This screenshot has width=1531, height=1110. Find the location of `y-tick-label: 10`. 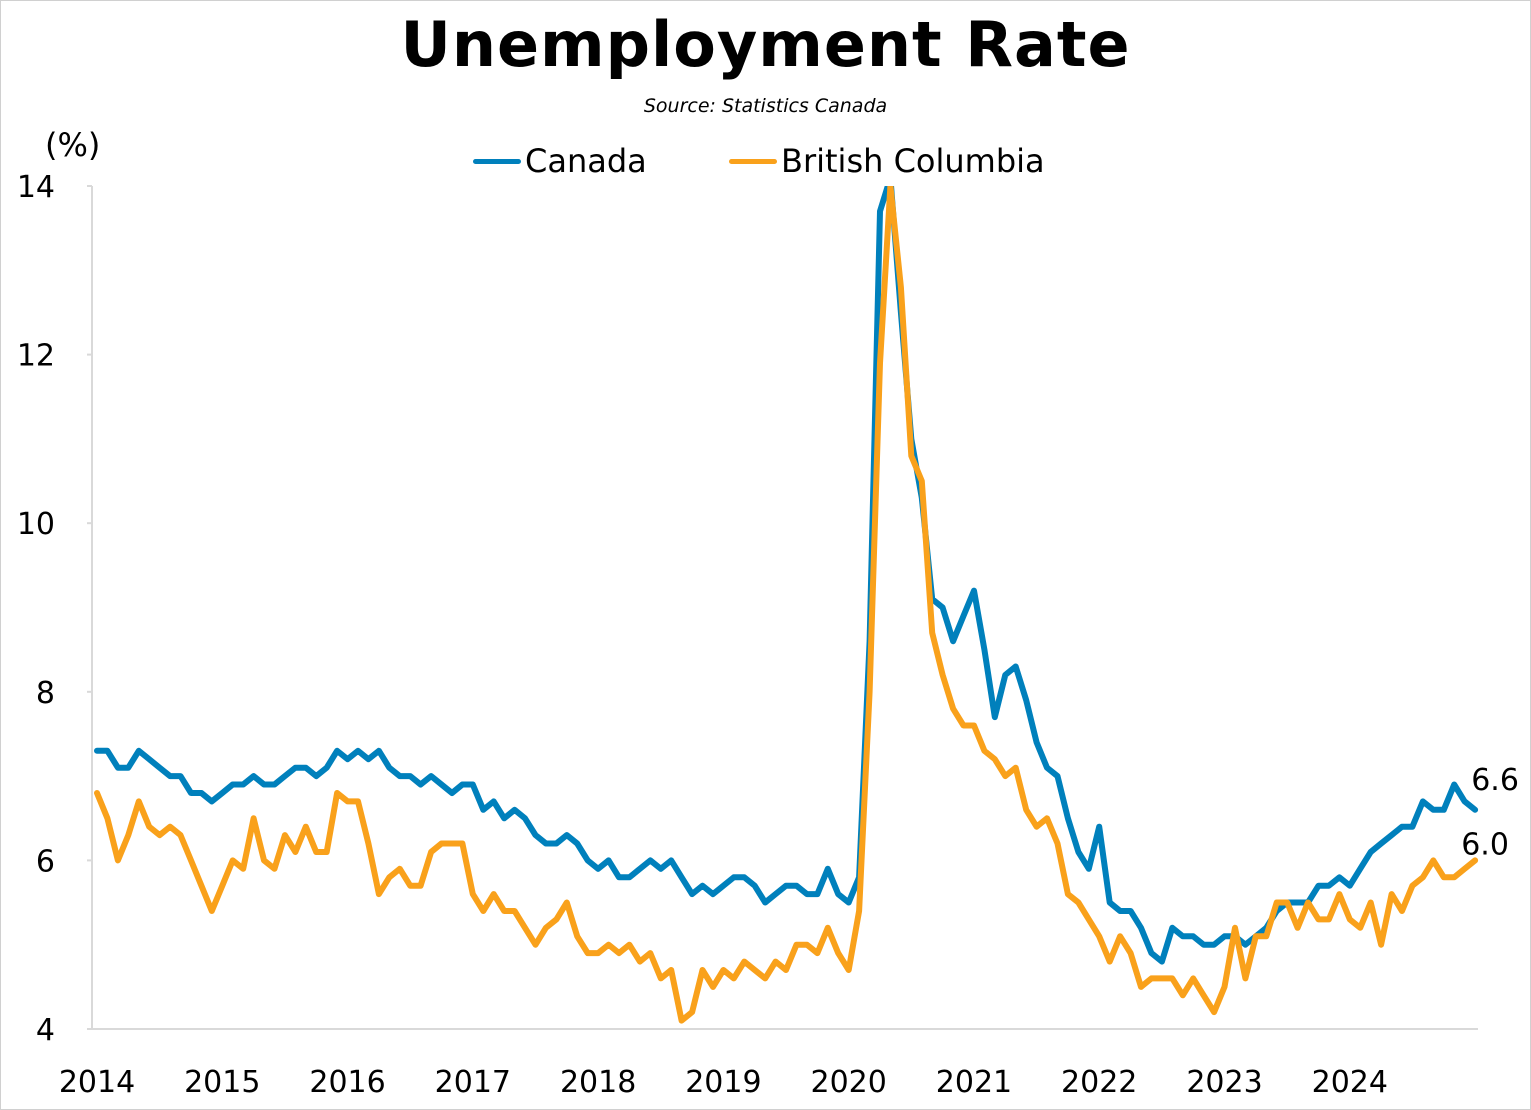

y-tick-label: 10 is located at coordinates (36, 524).